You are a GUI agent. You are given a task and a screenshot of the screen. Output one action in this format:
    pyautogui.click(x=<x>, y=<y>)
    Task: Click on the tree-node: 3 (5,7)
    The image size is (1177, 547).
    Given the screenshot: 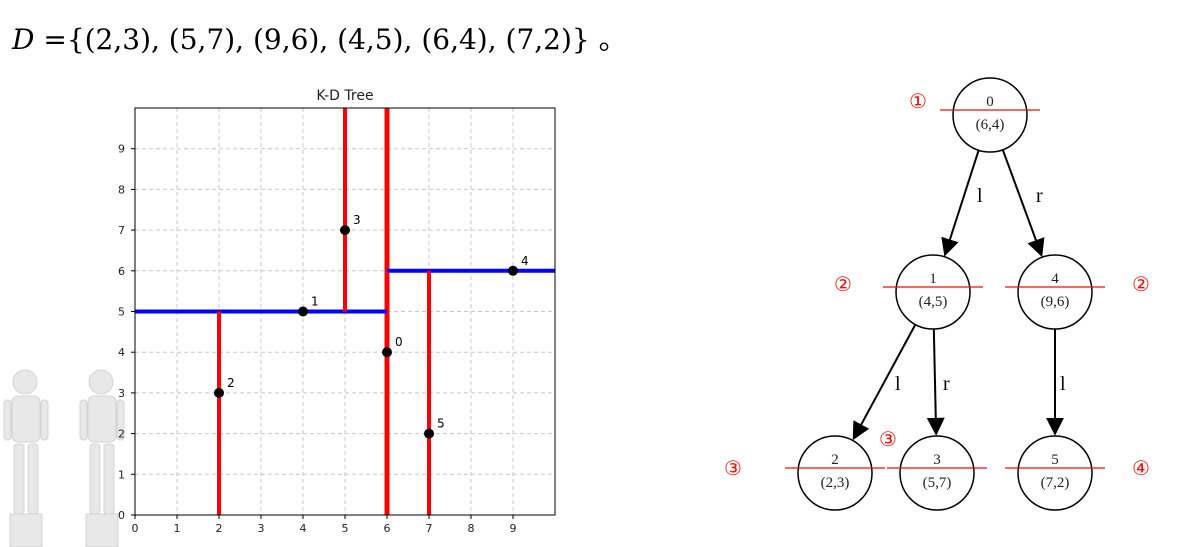 What is the action you would take?
    pyautogui.click(x=937, y=473)
    